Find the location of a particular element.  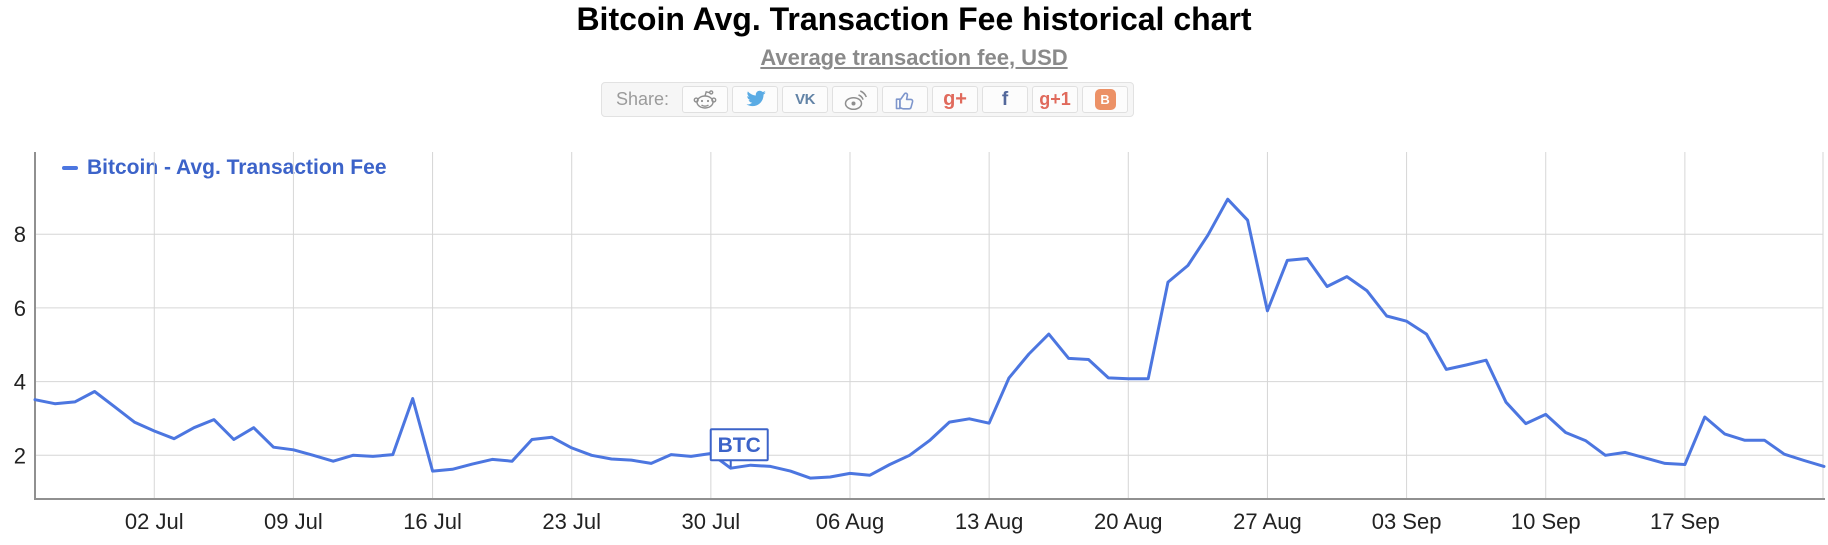

reddit-icon is located at coordinates (705, 99).